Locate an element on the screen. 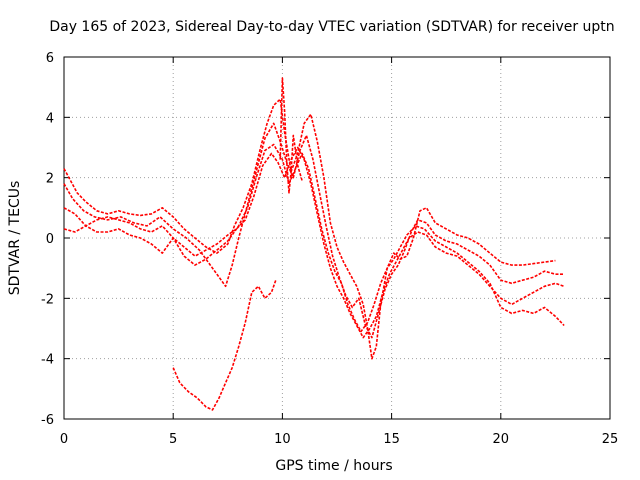  x-tick-label: 0 is located at coordinates (64, 439).